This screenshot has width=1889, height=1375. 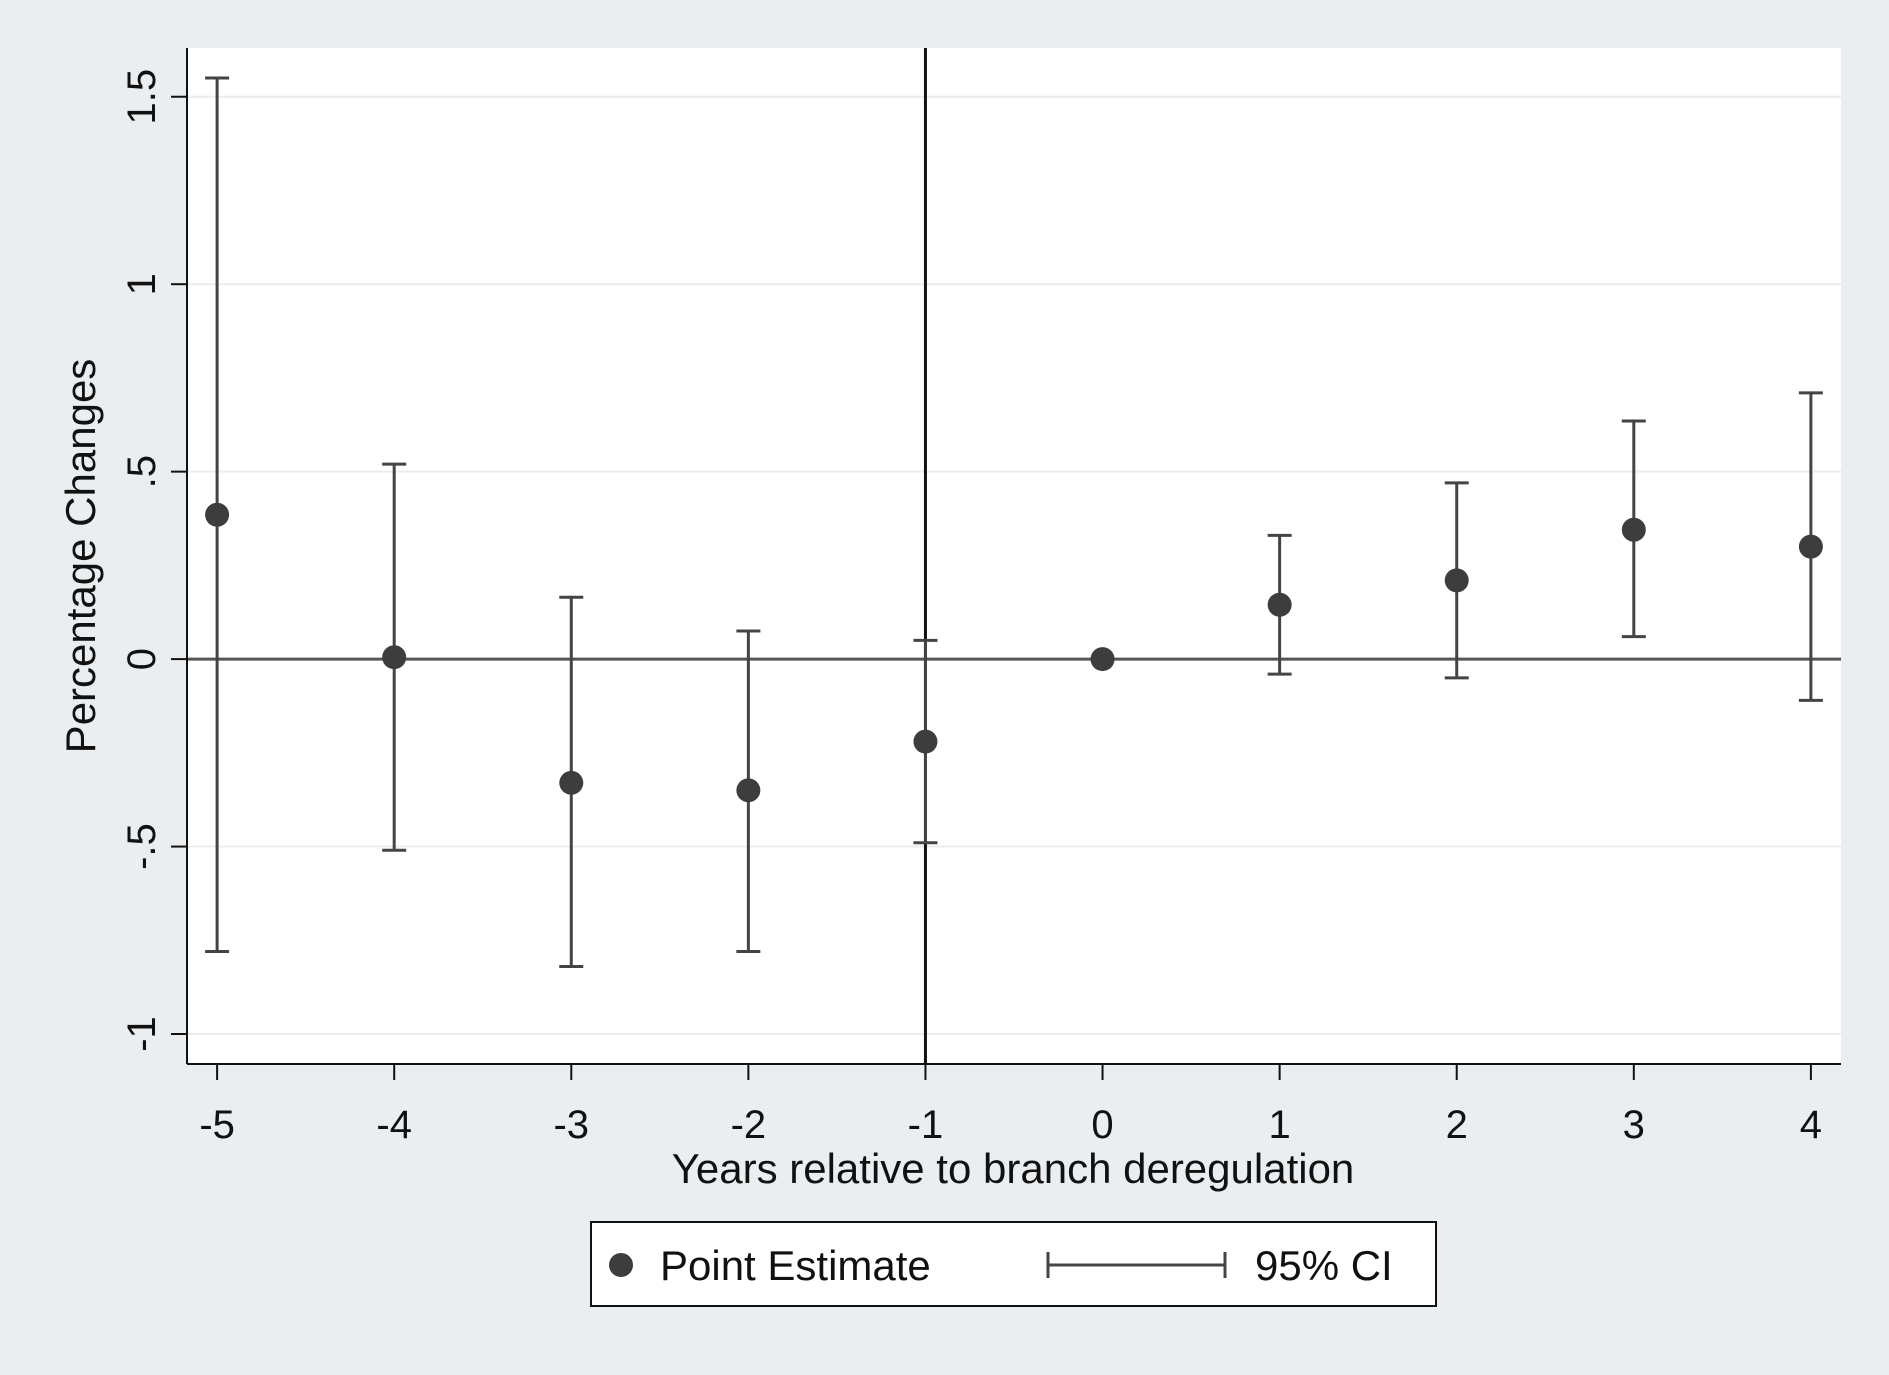 What do you see at coordinates (1280, 1125) in the screenshot?
I see `x-tick-label: 1` at bounding box center [1280, 1125].